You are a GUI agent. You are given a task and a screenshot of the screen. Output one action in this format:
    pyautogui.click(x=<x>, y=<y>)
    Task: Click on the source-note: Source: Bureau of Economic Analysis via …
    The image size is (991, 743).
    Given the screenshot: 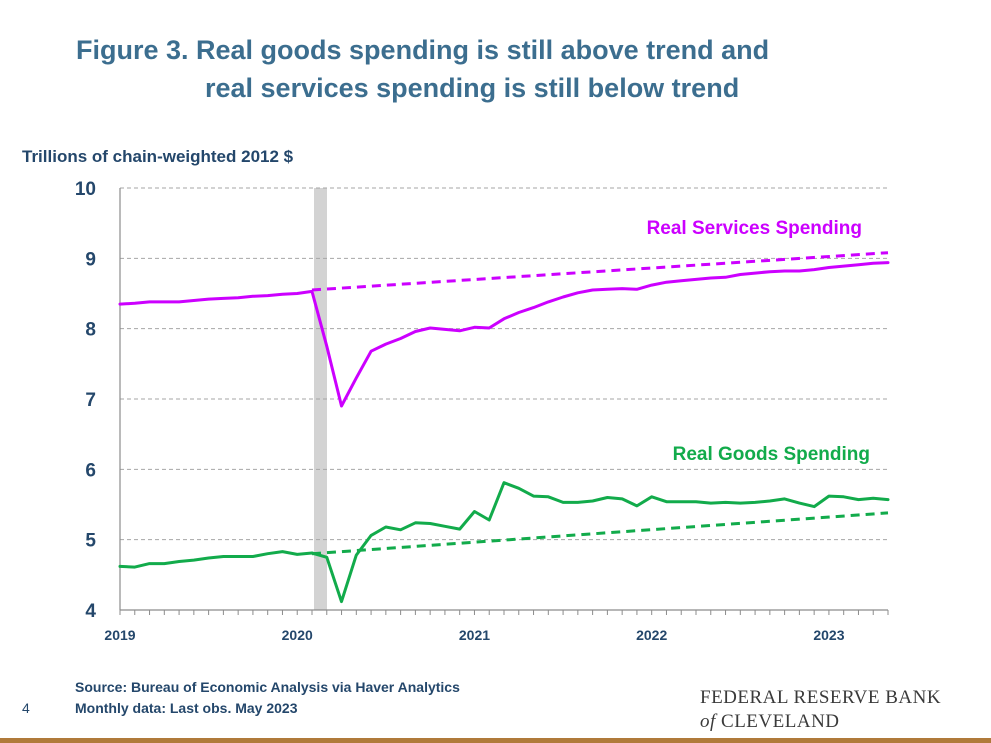 What is the action you would take?
    pyautogui.click(x=267, y=698)
    